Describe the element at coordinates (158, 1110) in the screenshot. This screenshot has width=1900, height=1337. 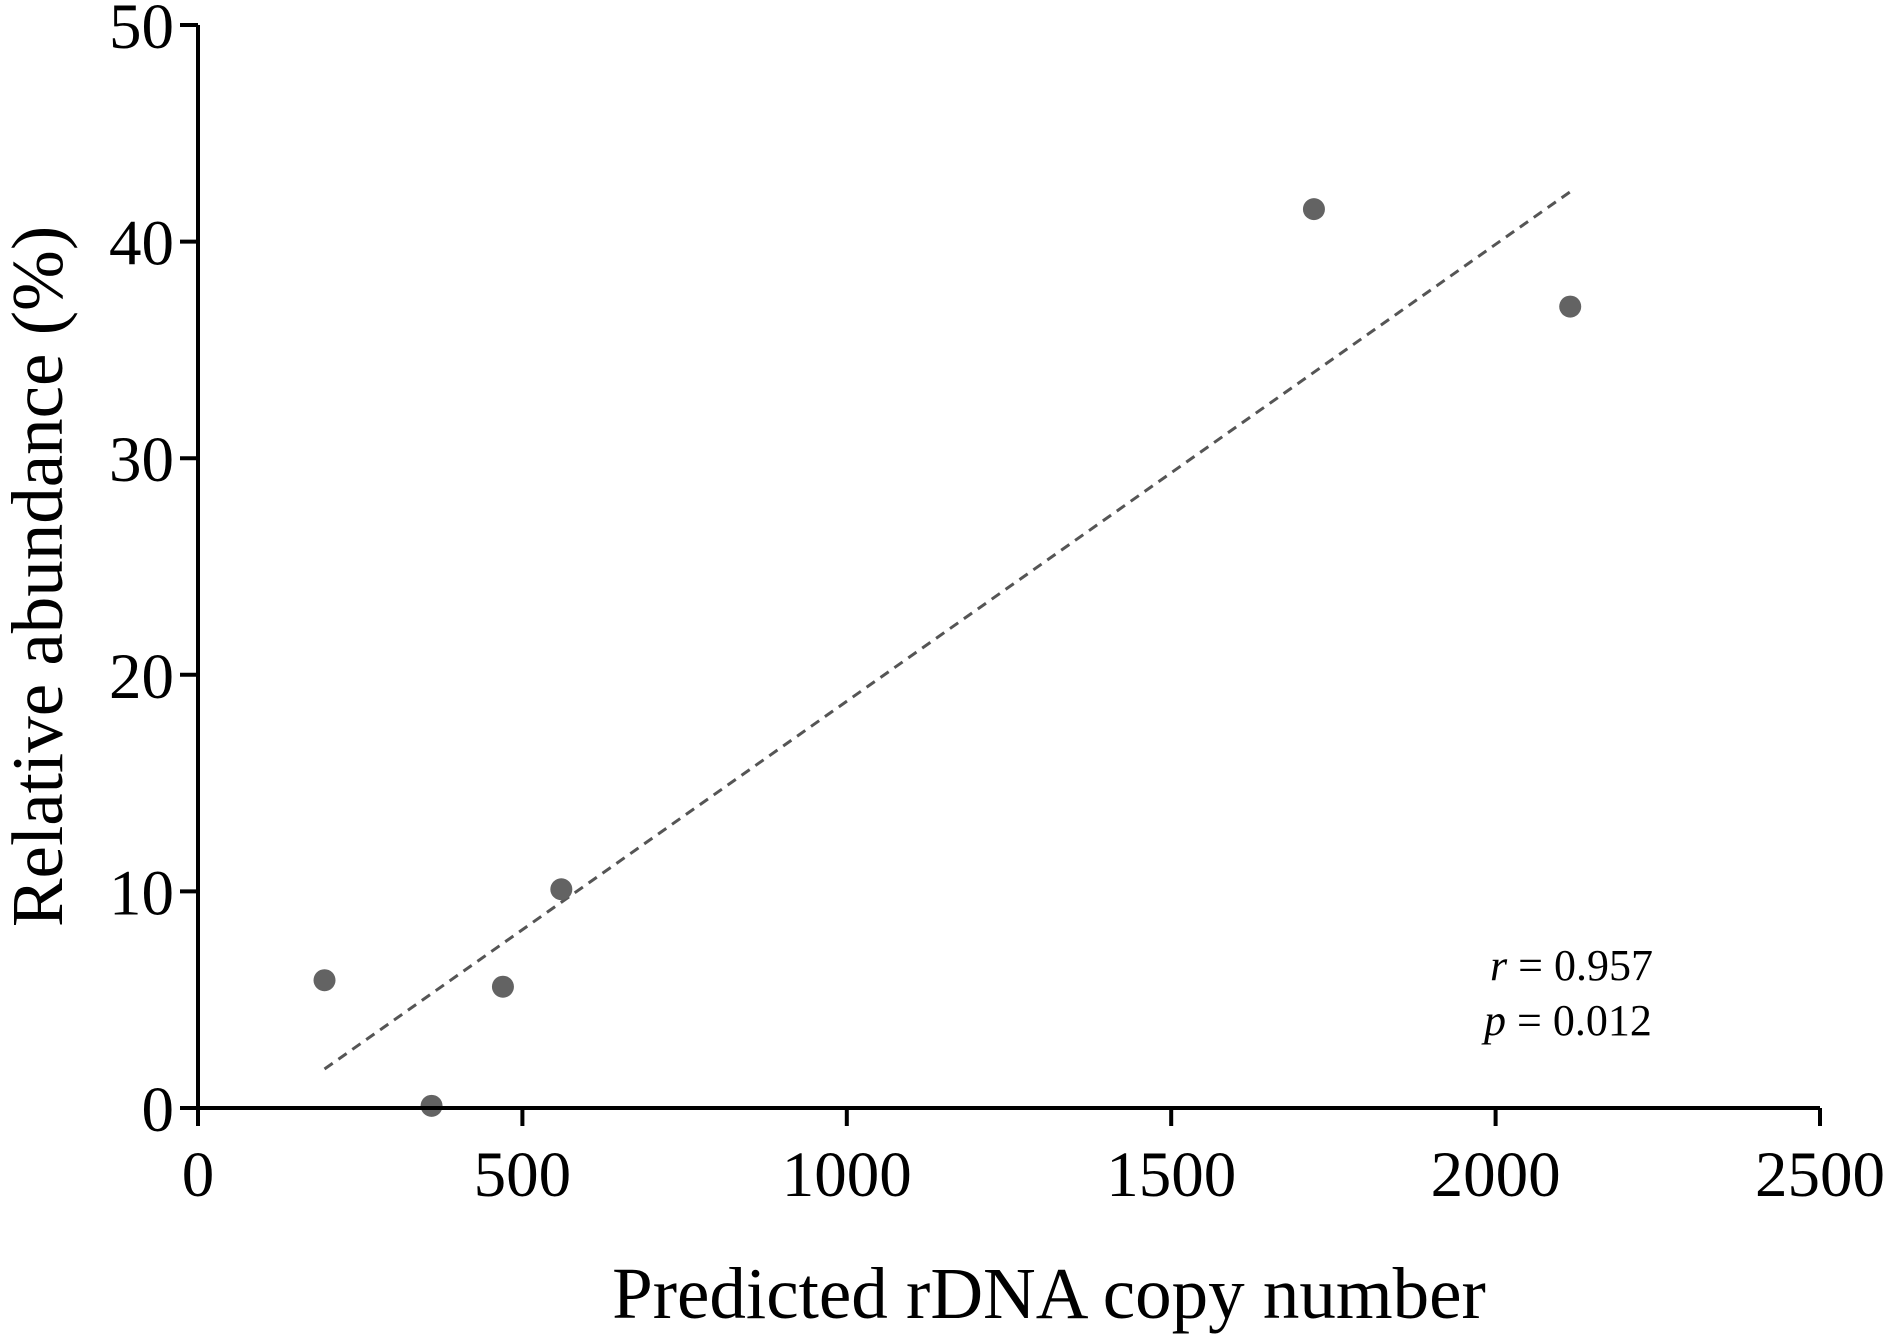
I see `y-tick-label: 0` at that location.